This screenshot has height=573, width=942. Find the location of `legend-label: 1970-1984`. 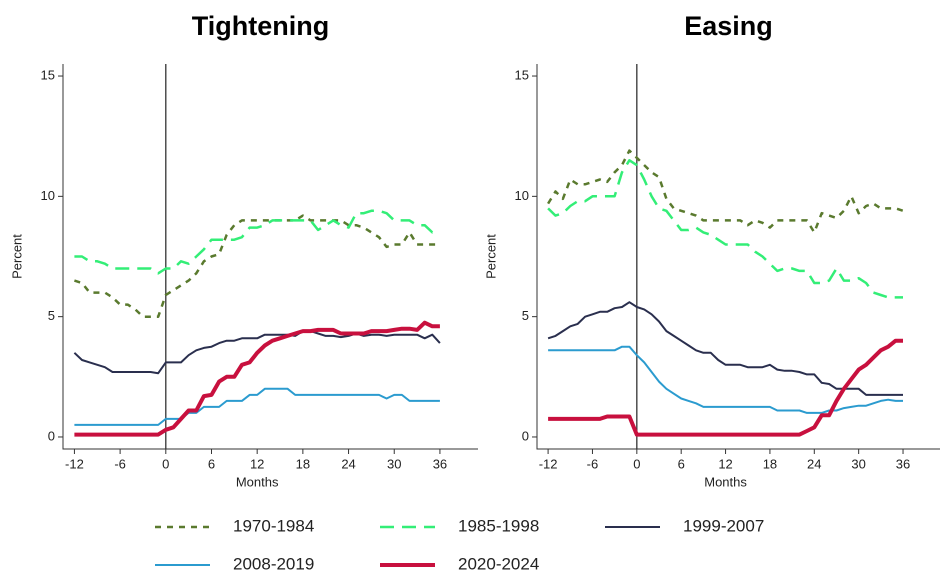

legend-label: 1970-1984 is located at coordinates (273, 525).